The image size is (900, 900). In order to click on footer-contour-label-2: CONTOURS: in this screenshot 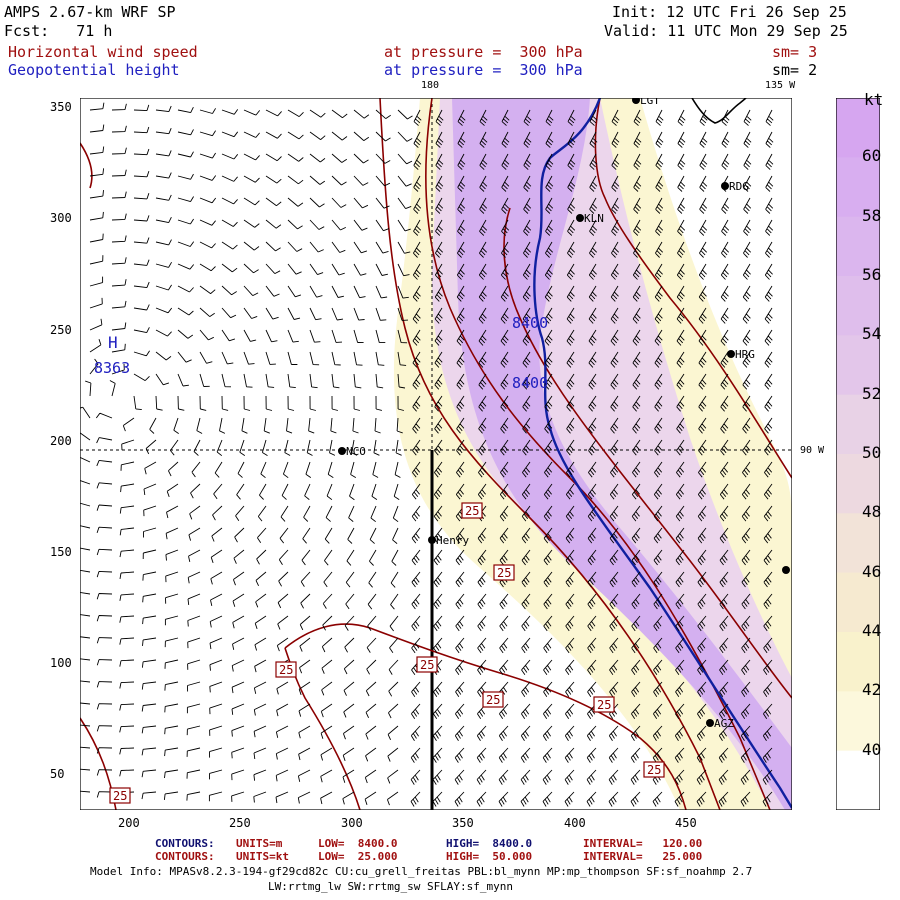, I will do `click(185, 856)`.